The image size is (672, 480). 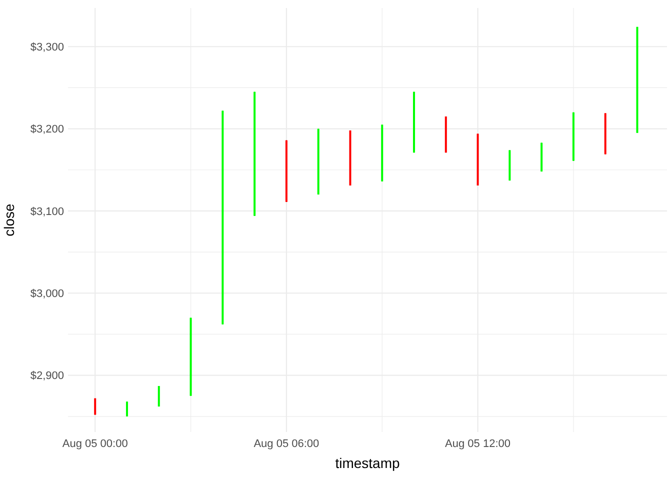 I want to click on y-tick-label: $2,900, so click(x=47, y=376).